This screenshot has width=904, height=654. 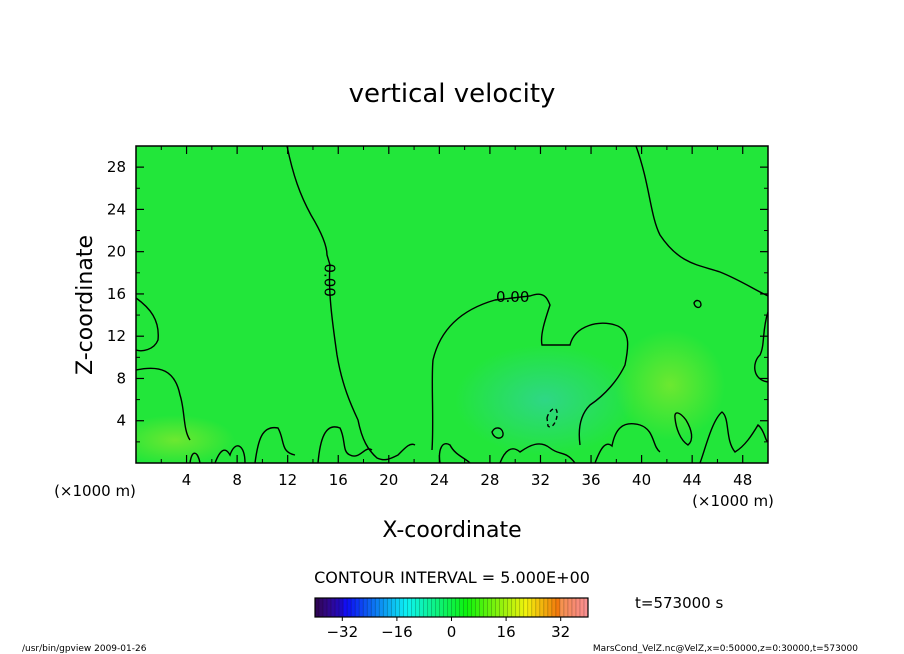 I want to click on x-tick-label: 28, so click(x=489, y=480).